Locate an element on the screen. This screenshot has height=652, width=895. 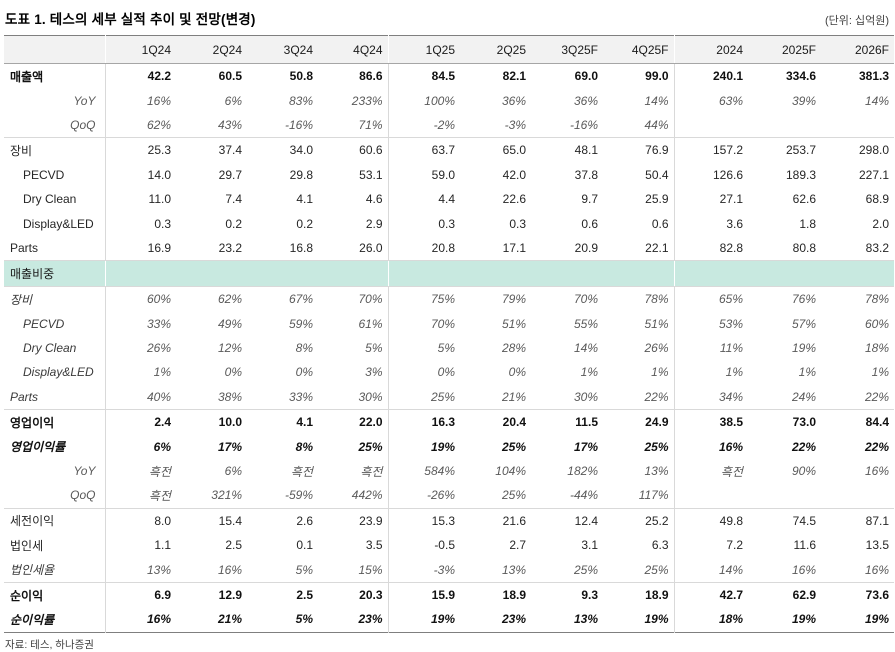
table-cell: 22% is located at coordinates (876, 396).